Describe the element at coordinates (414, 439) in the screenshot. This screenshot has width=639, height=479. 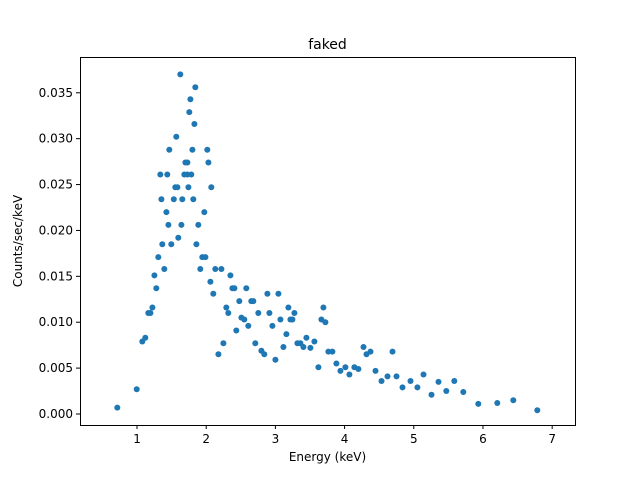
I see `x-tick-label: 5` at that location.